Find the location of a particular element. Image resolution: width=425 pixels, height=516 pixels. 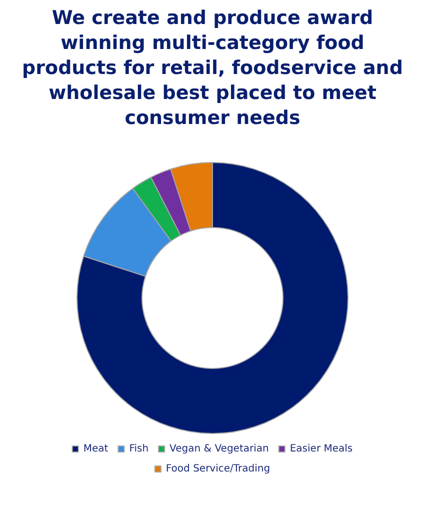

legend-label: Easier Meals is located at coordinates (321, 449).